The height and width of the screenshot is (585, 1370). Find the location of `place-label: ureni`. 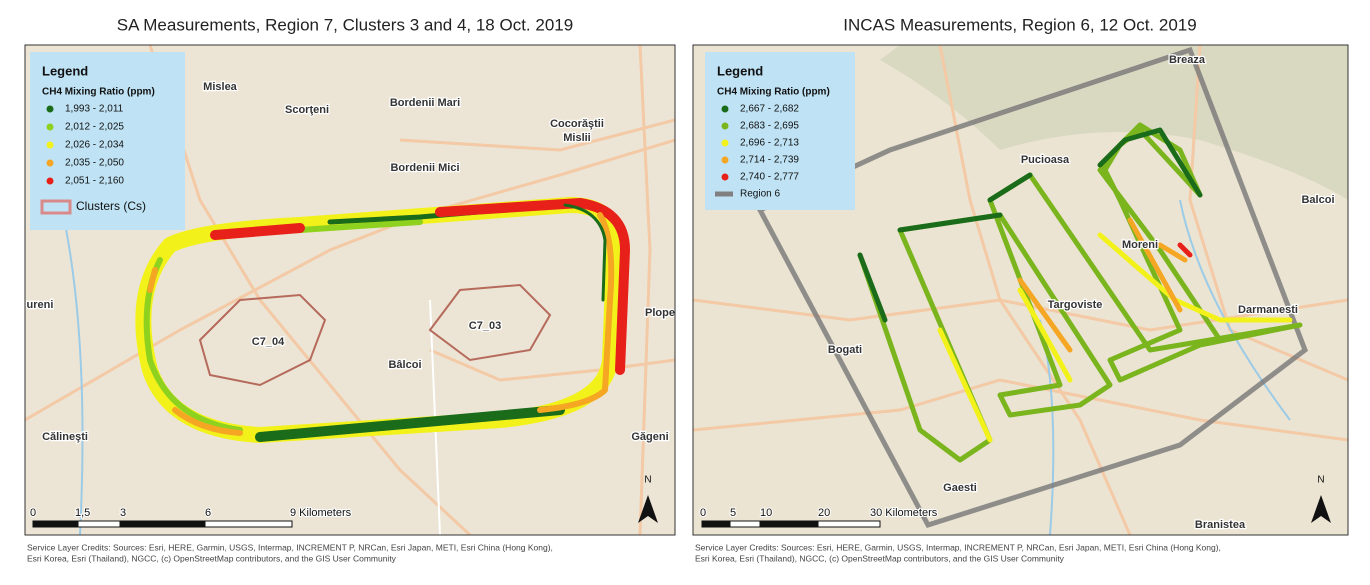

place-label: ureni is located at coordinates (40, 305).